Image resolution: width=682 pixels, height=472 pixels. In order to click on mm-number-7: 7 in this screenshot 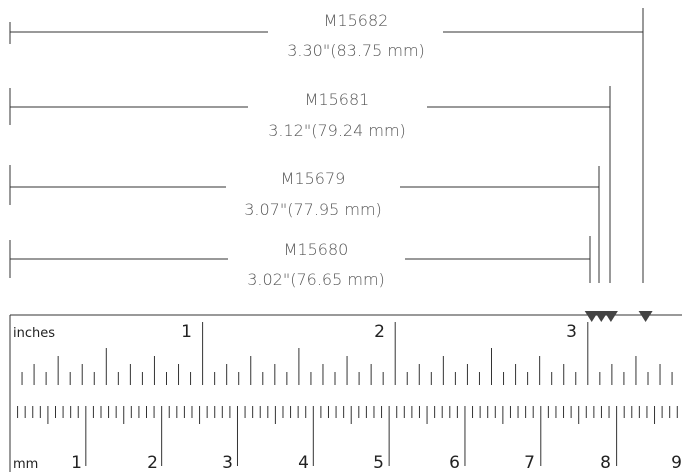, I will do `click(529, 462)`.